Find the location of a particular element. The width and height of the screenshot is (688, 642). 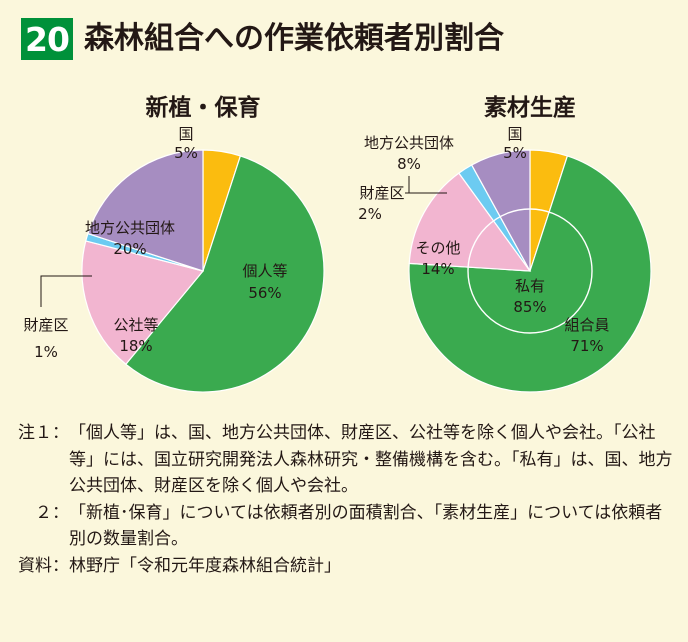

label-c0-kuni: 国 is located at coordinates (185, 134).